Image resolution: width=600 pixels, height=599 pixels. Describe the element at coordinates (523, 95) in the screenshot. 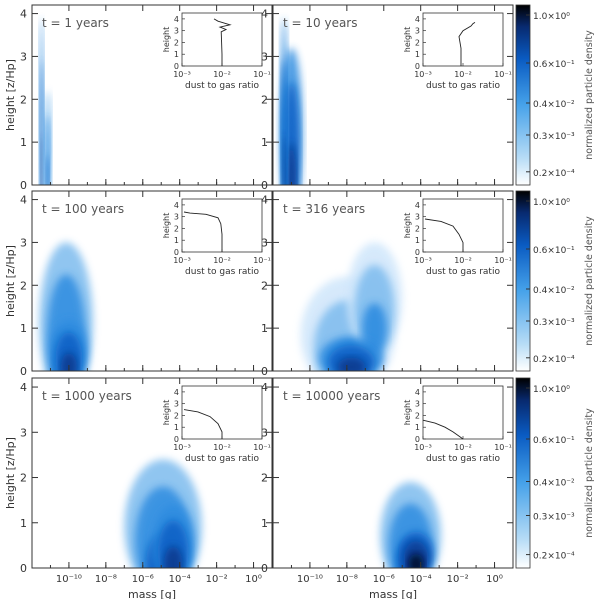

I see `colorbar-gradient` at that location.